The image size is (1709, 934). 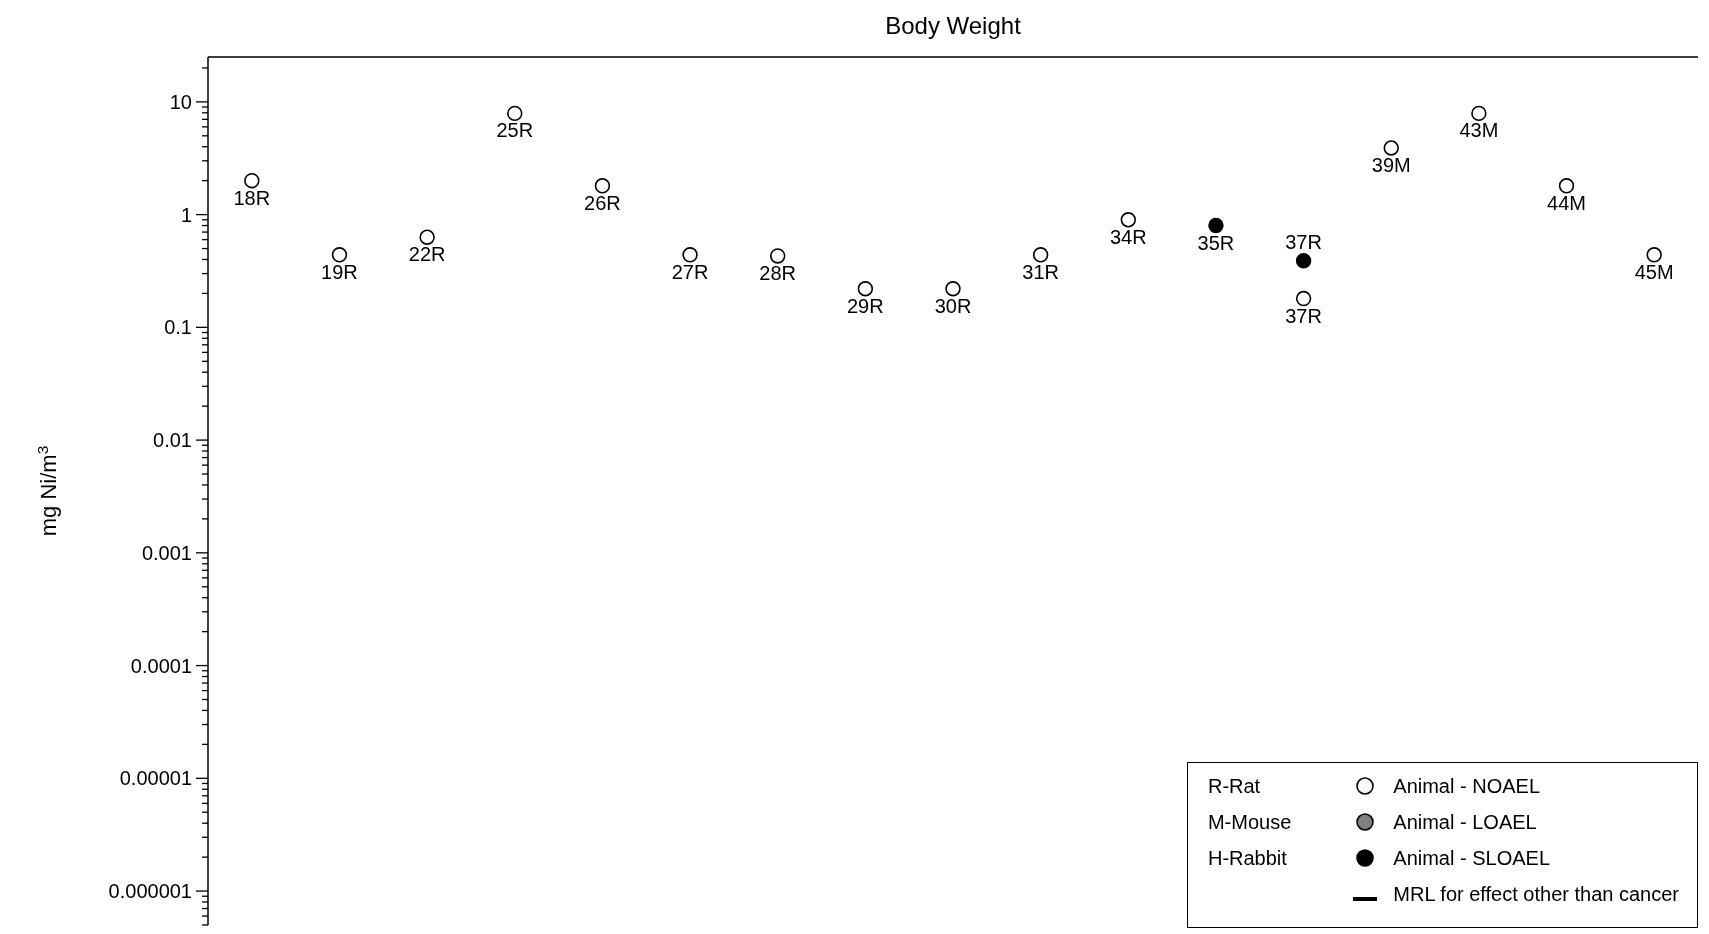 What do you see at coordinates (515, 130) in the screenshot?
I see `series-label: 25R` at bounding box center [515, 130].